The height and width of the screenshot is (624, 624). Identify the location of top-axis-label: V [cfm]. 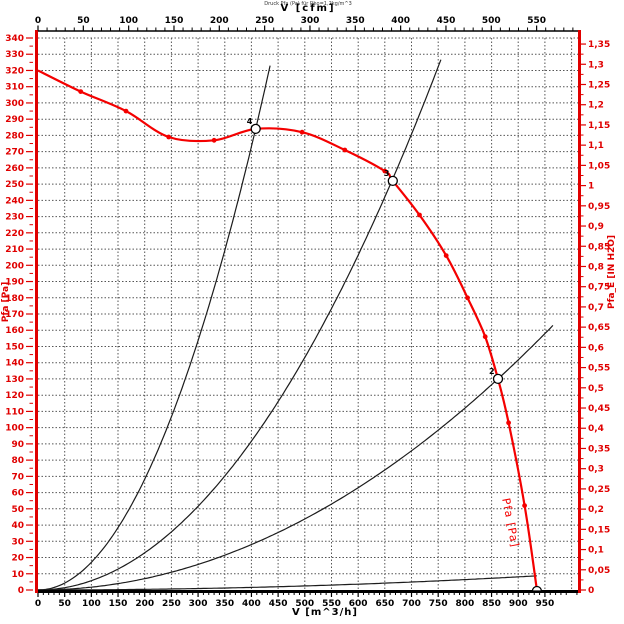
(308, 8).